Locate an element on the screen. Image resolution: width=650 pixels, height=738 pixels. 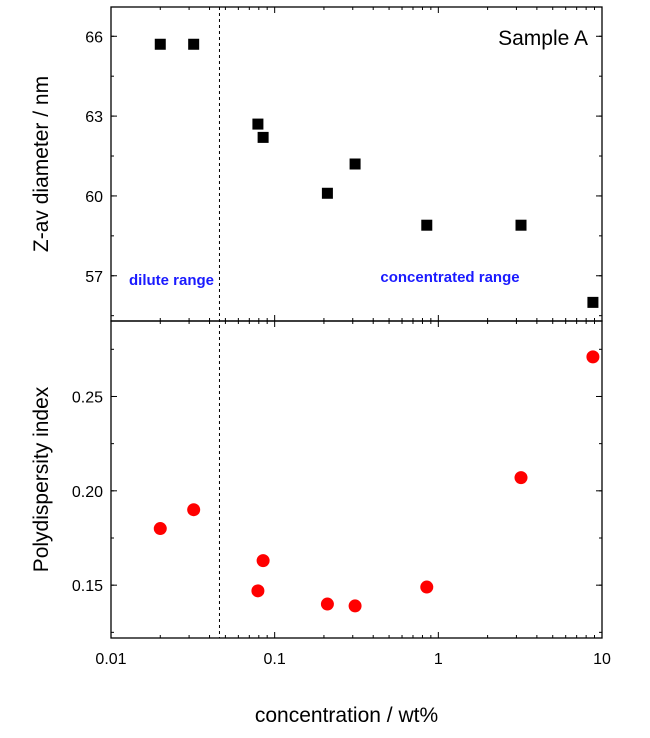
x-tick-label: 0.1 is located at coordinates (275, 659).